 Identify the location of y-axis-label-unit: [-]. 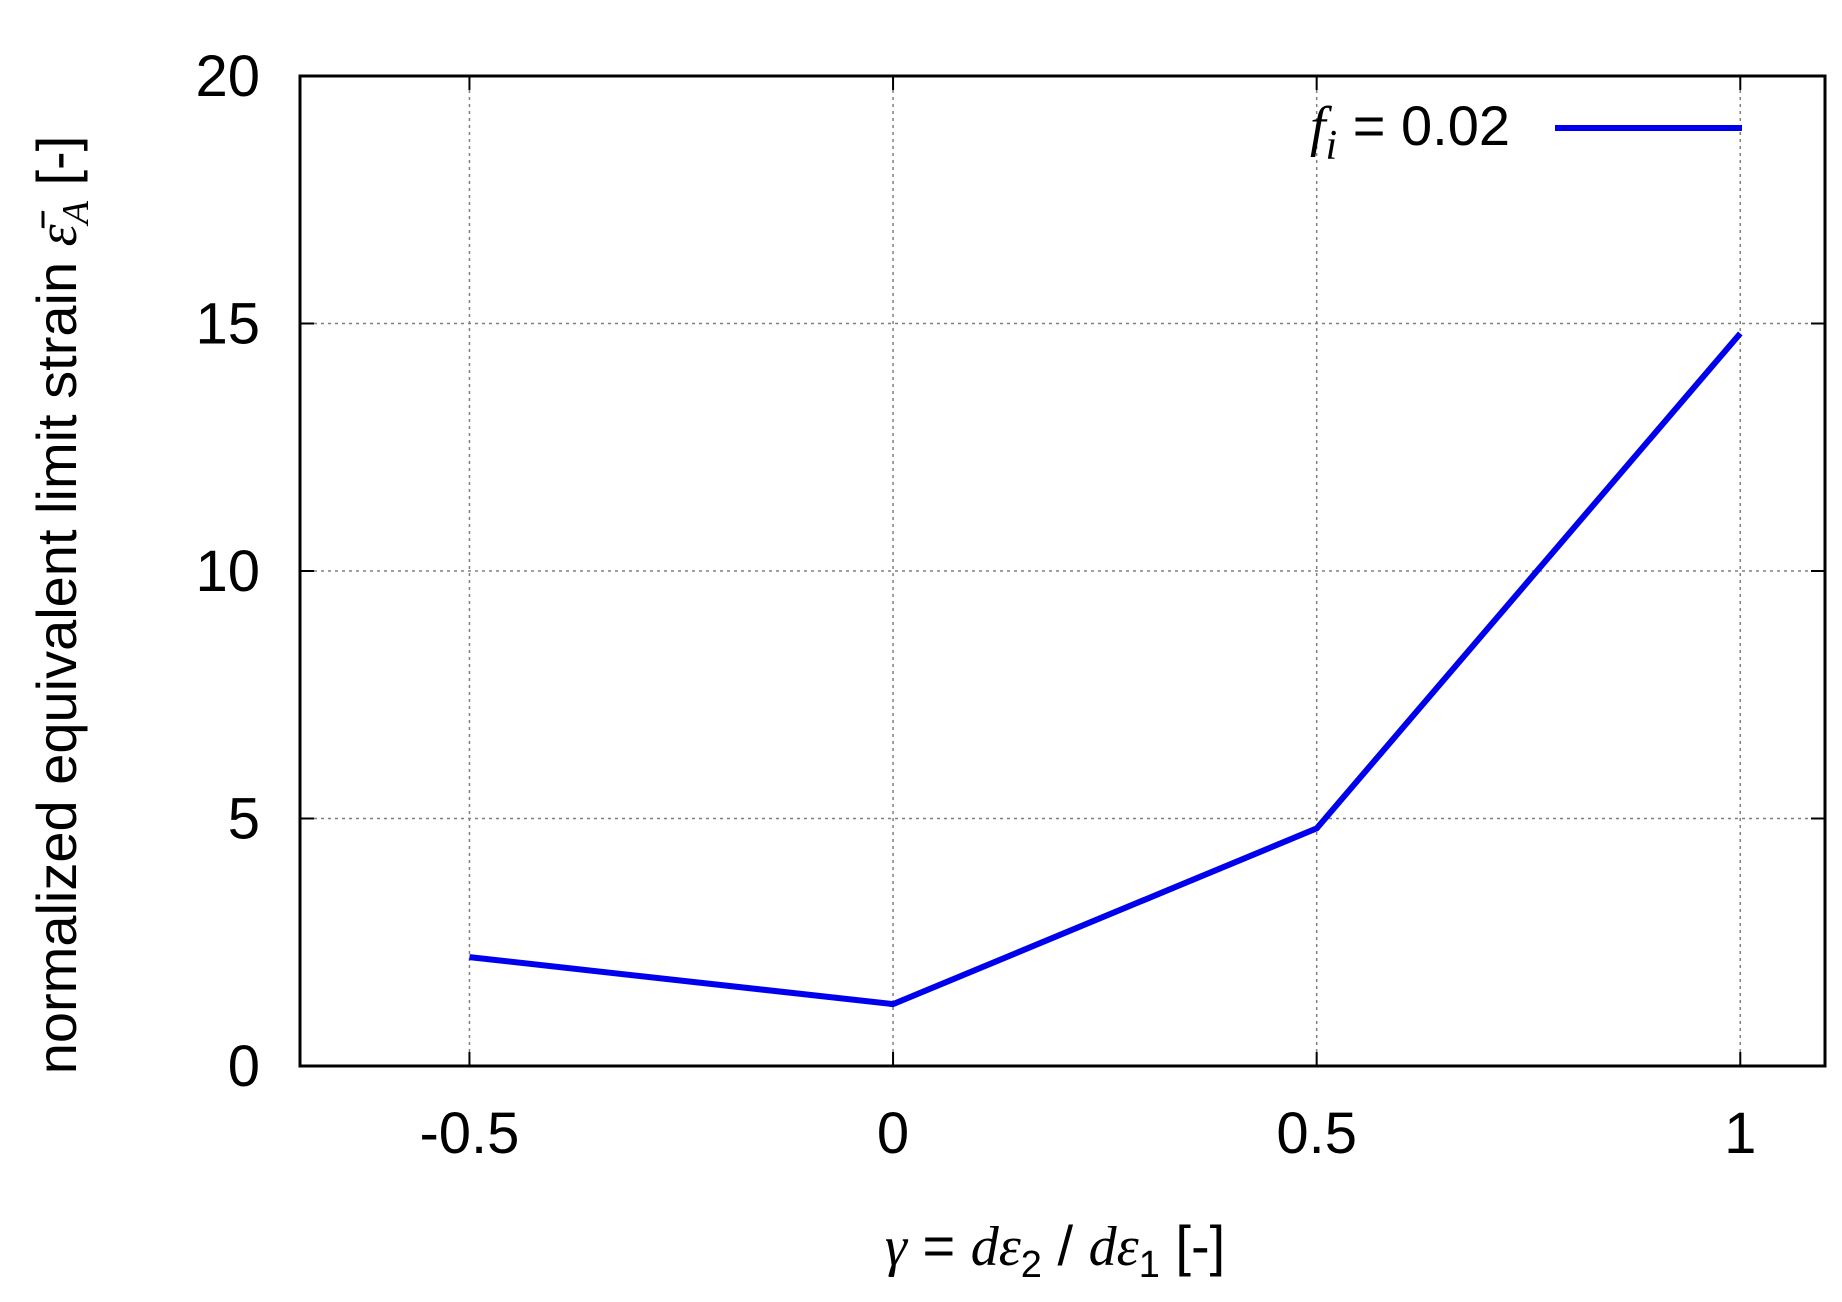
(56, 168).